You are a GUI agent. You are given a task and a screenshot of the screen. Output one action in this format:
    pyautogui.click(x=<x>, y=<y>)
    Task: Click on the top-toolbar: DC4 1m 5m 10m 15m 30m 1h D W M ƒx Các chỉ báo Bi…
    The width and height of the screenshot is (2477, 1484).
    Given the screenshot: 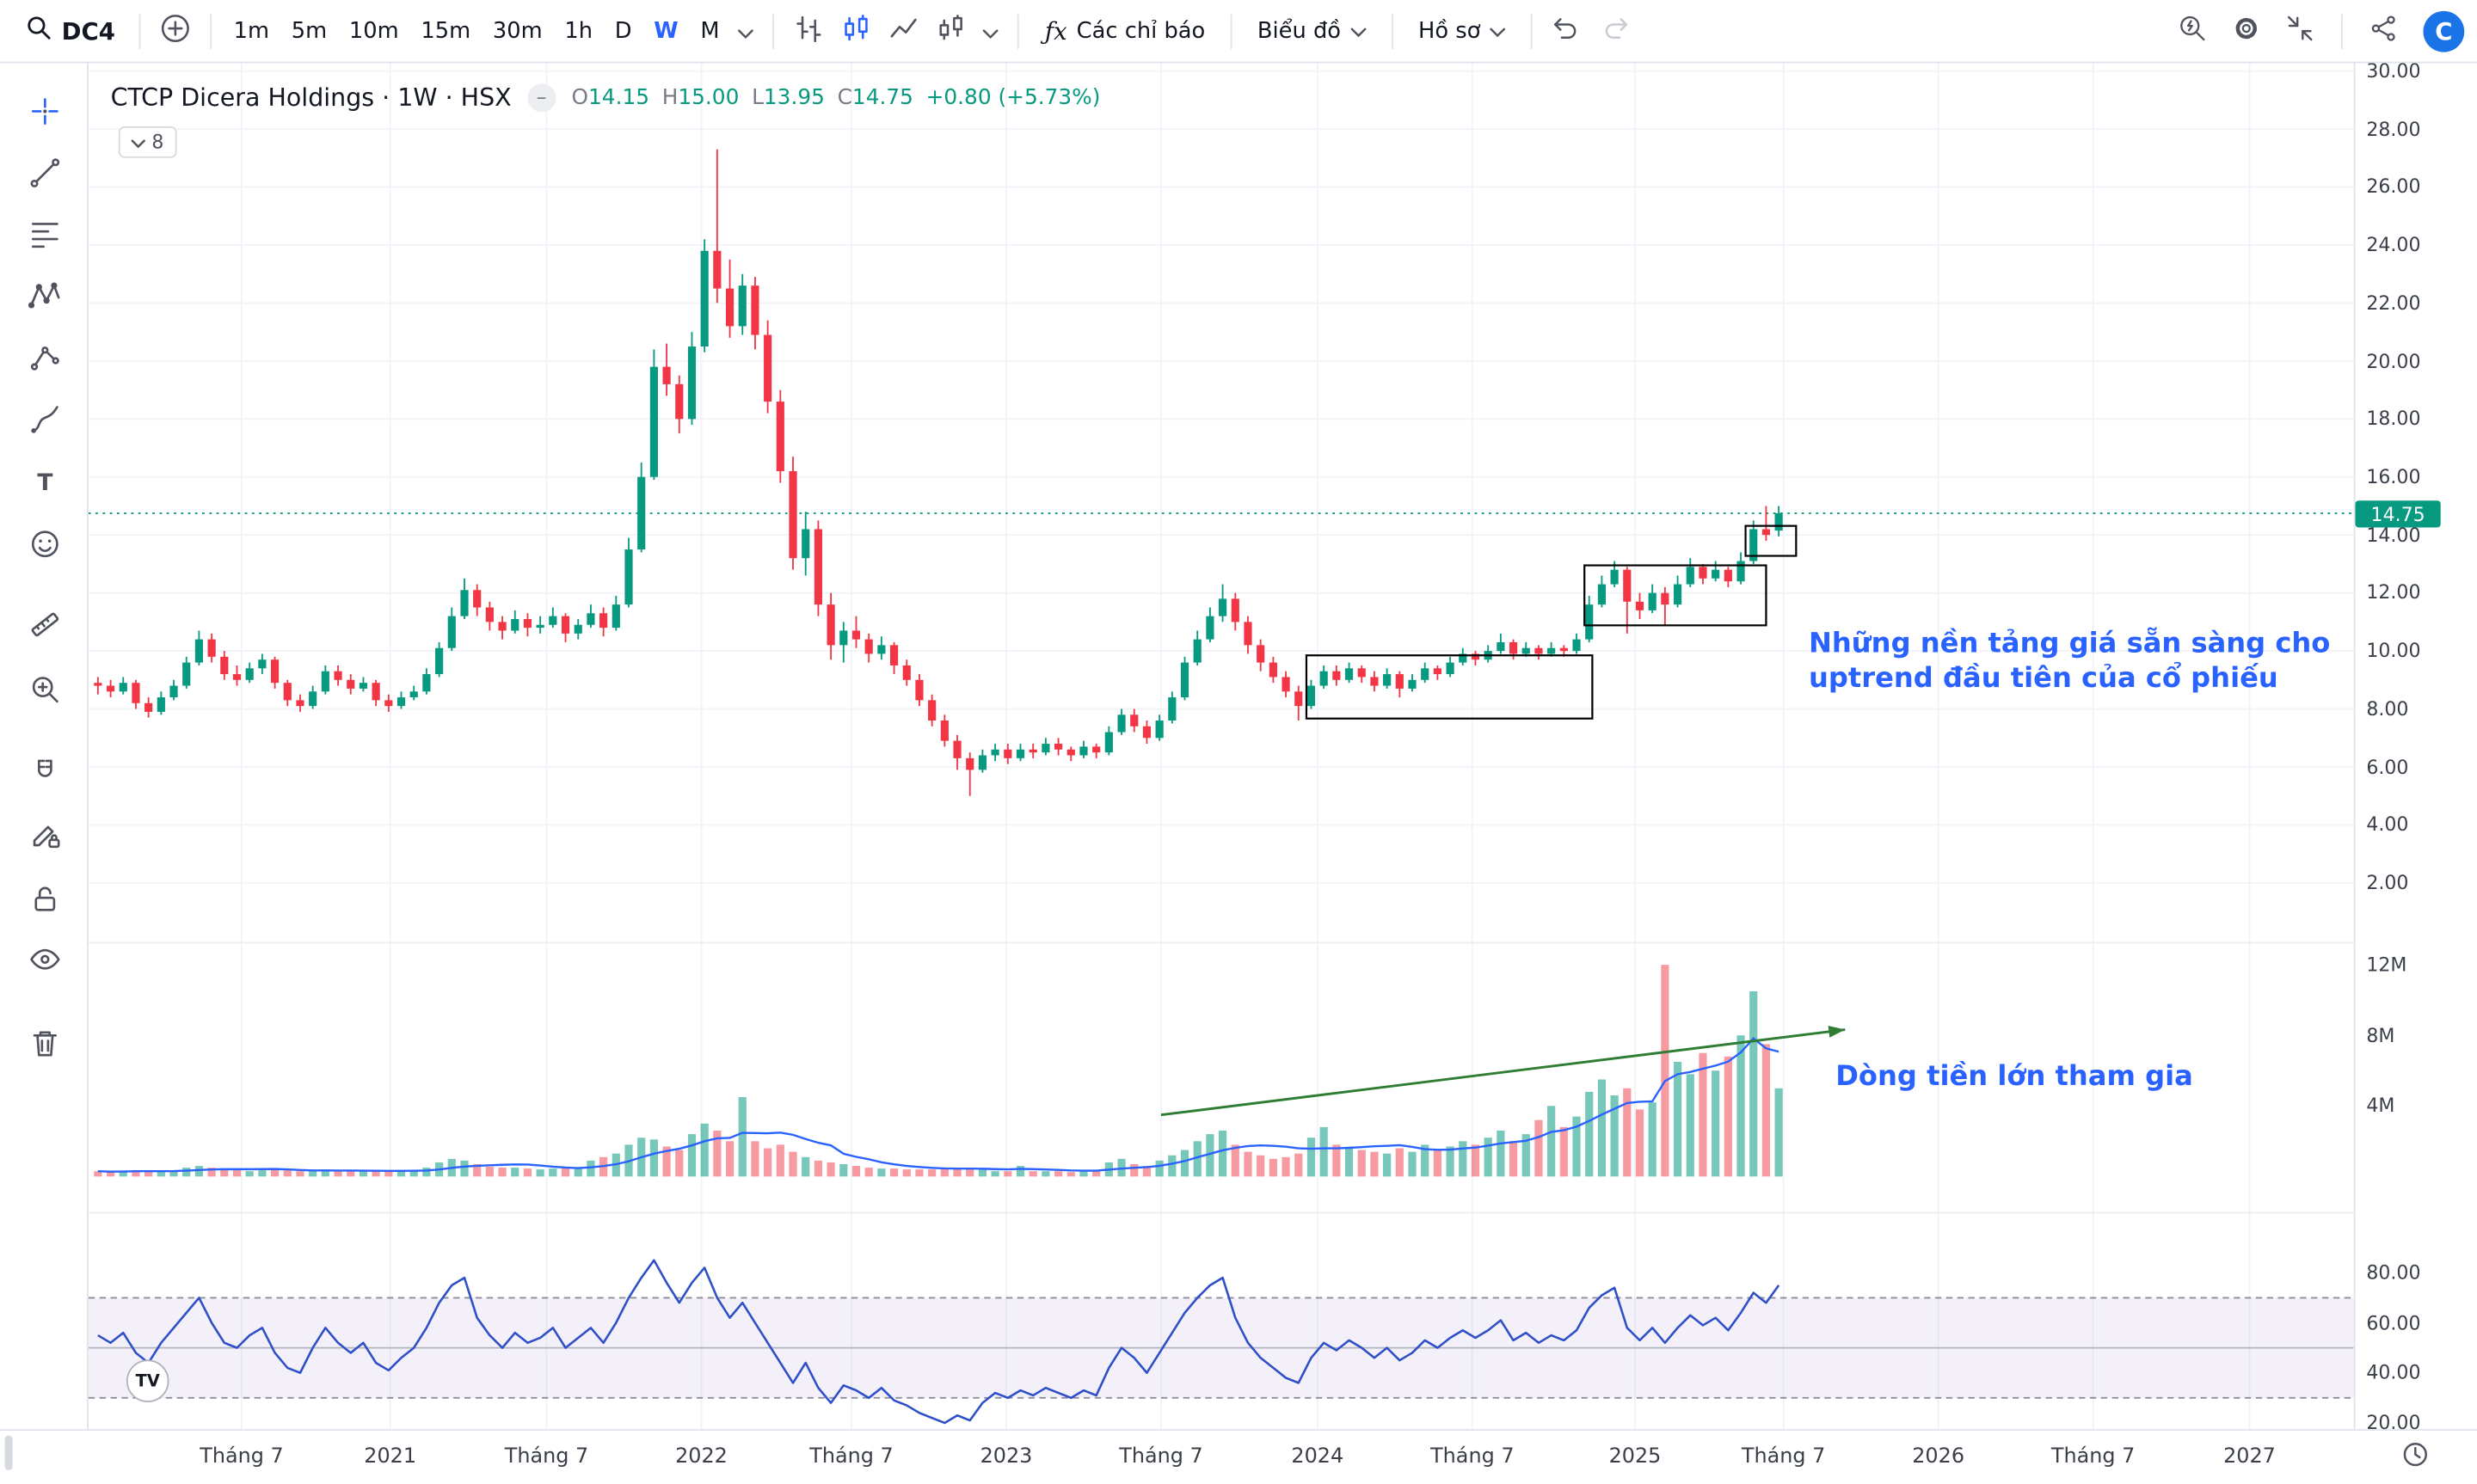 What is the action you would take?
    pyautogui.click(x=1239, y=32)
    